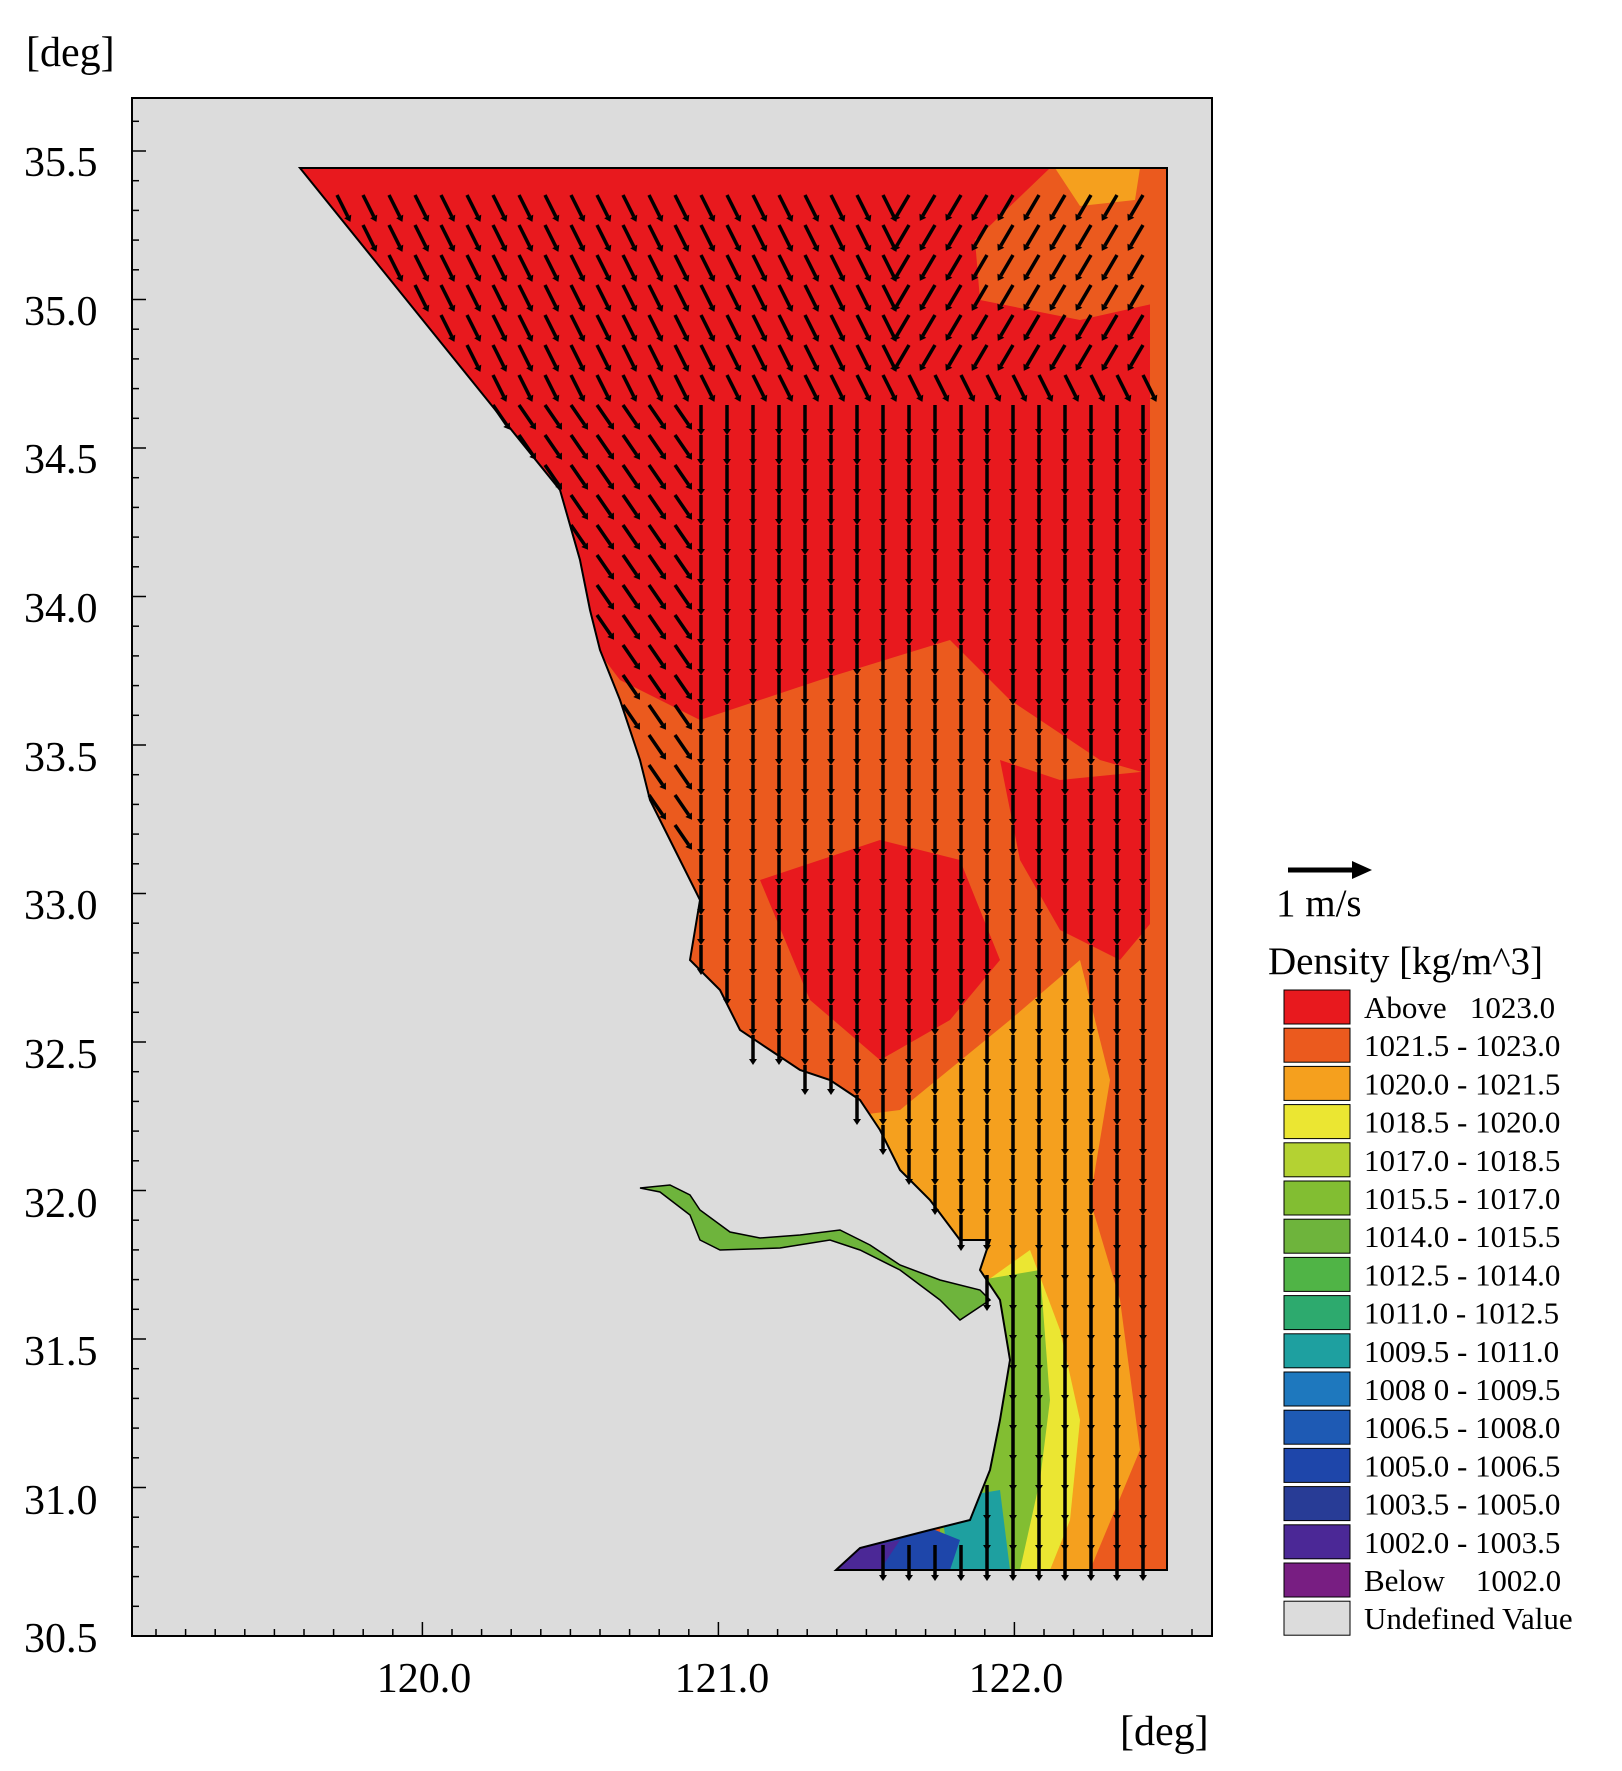 The image size is (1622, 1771). I want to click on density-zone-ne, so click(1071, 244).